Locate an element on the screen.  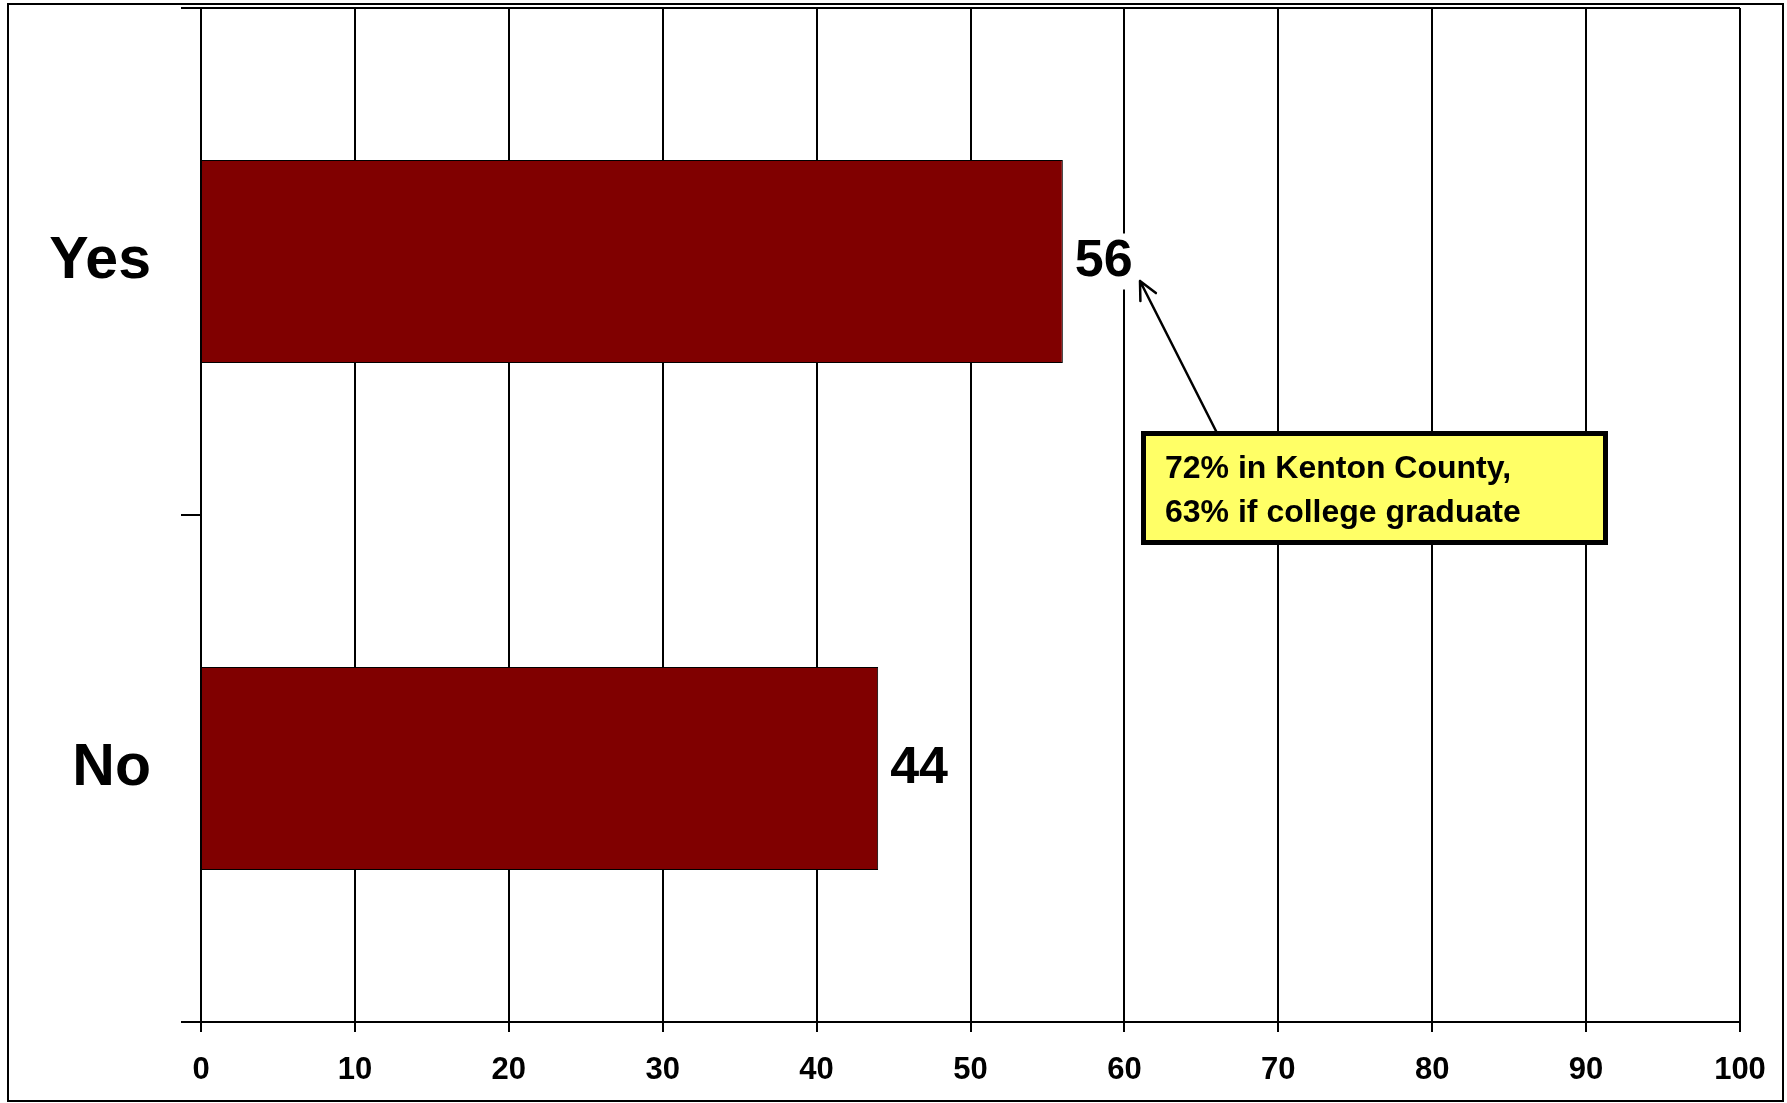
x-tick-label: 20 is located at coordinates (509, 1069).